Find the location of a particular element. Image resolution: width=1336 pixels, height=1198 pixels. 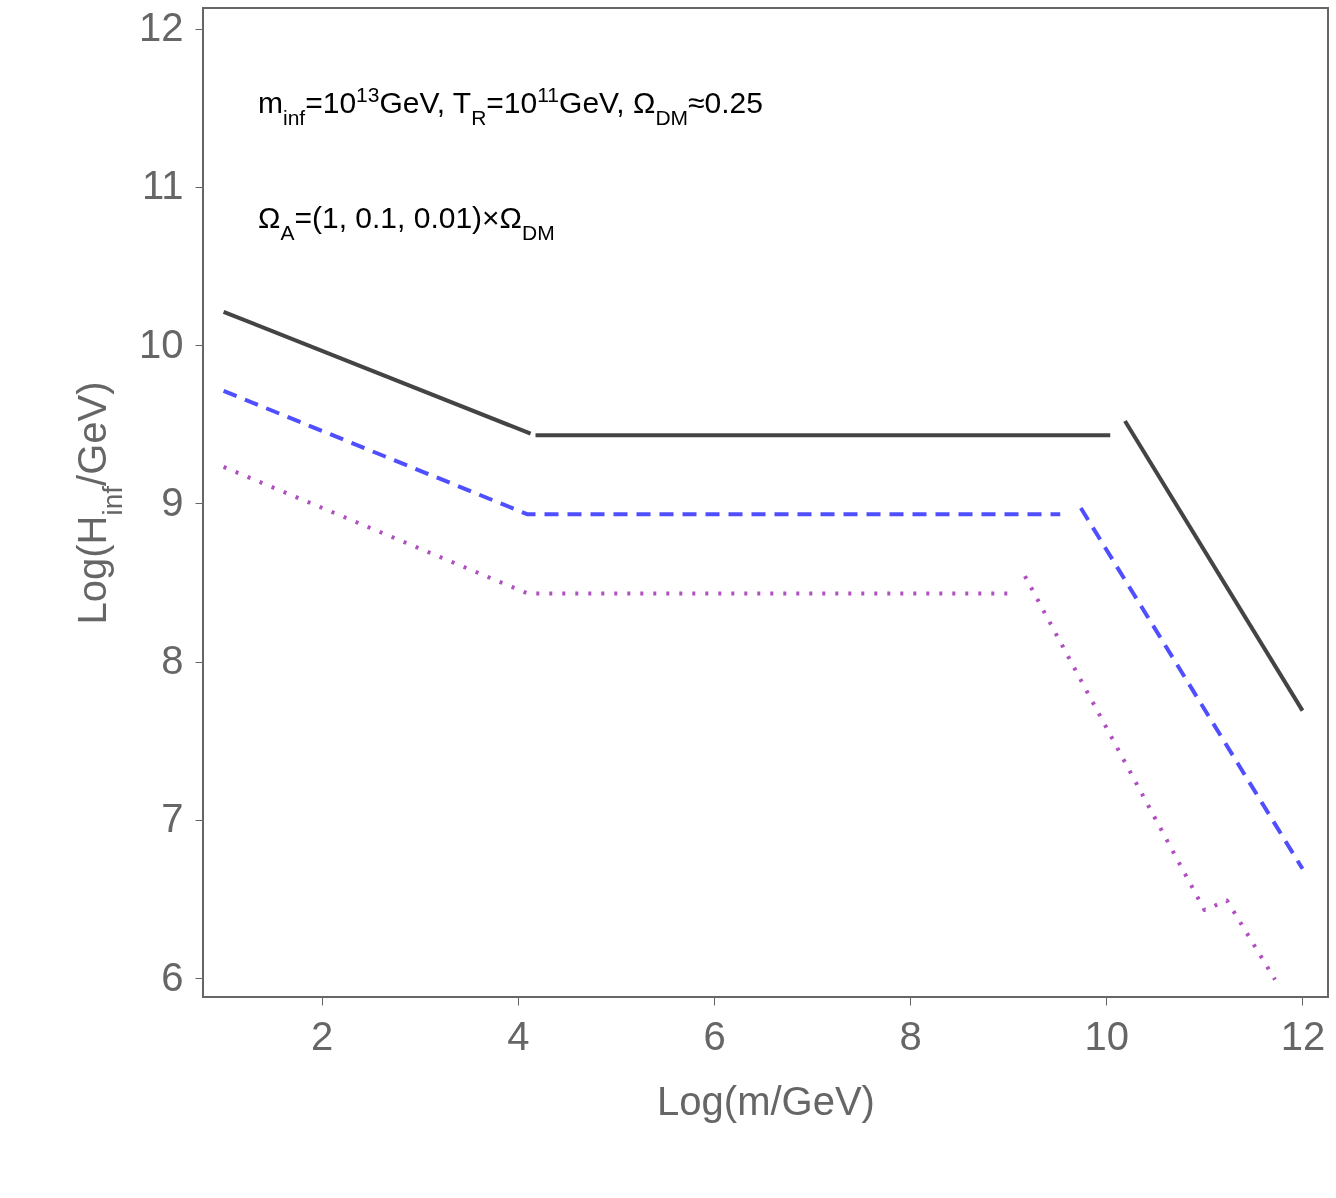

x-tick-label: 10 is located at coordinates (1107, 1035).